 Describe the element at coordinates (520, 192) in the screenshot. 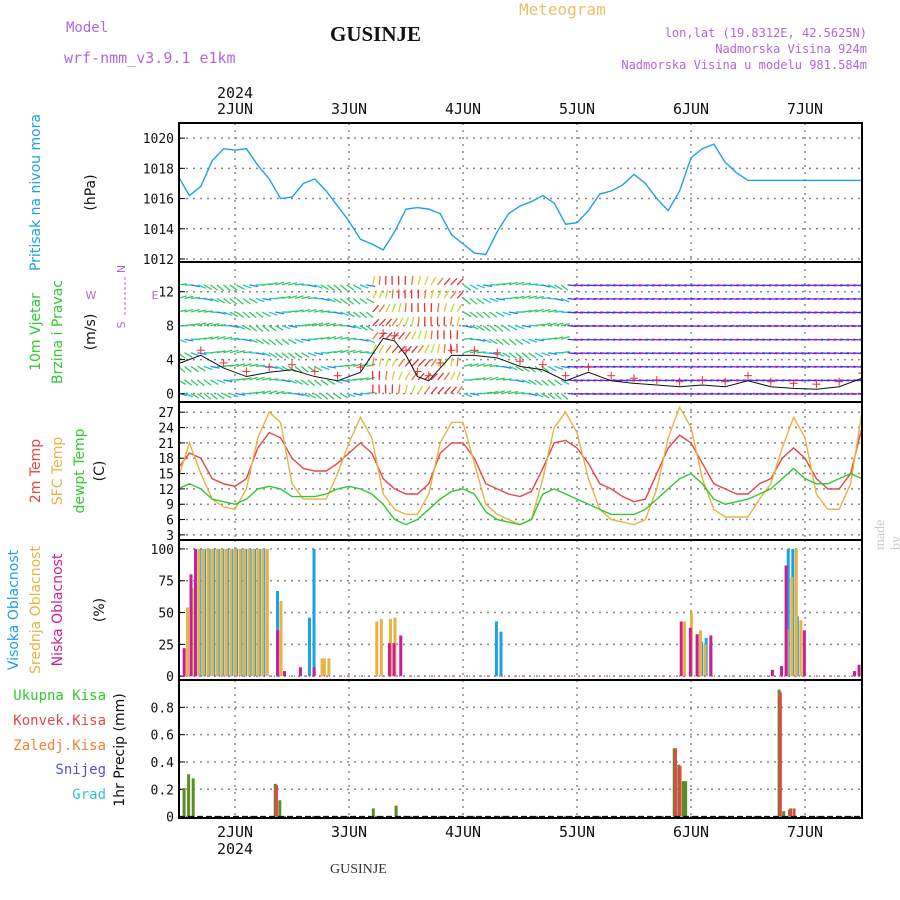

I see `panel-frame-pressure` at that location.